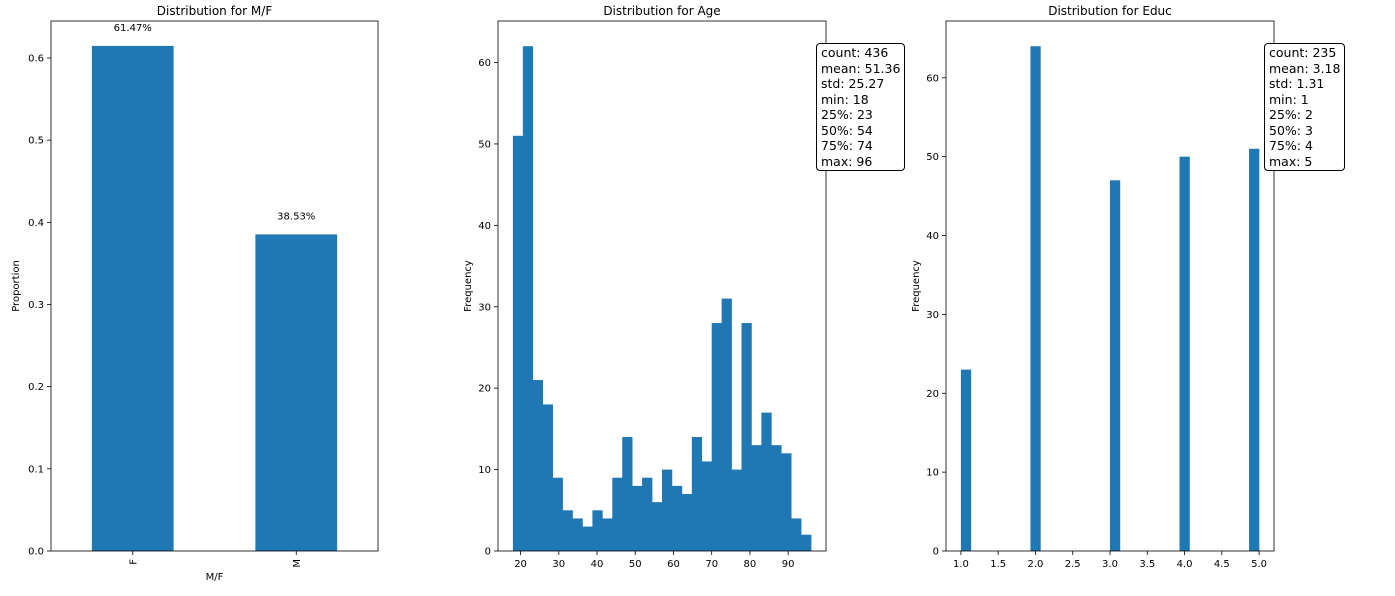  What do you see at coordinates (36, 141) in the screenshot?
I see `y-tick-label: 0.5` at bounding box center [36, 141].